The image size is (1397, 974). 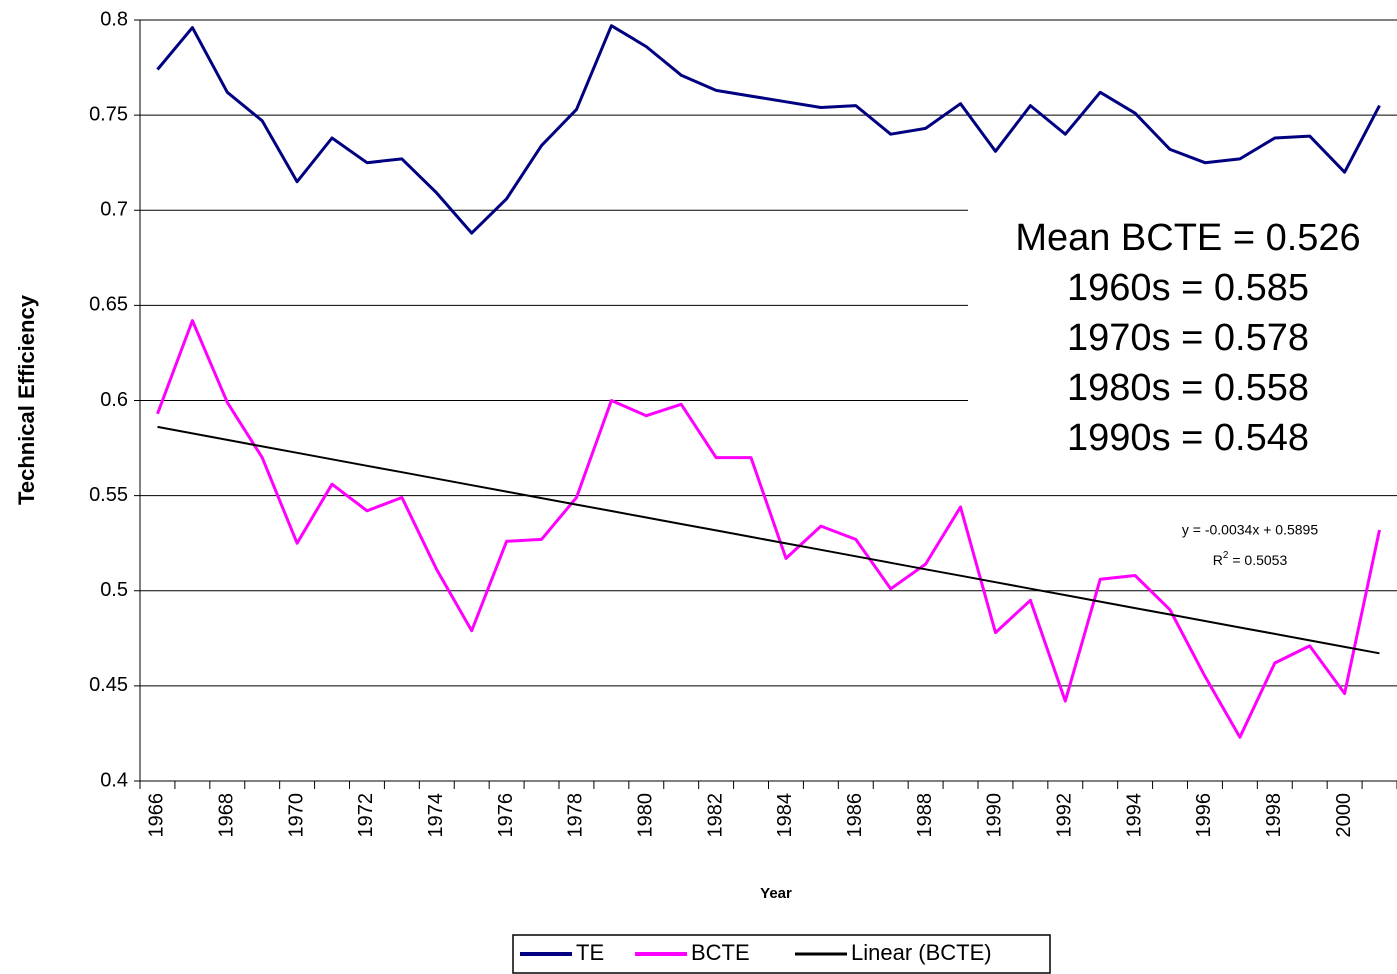 I want to click on x-tick-label: 1968, so click(x=227, y=815).